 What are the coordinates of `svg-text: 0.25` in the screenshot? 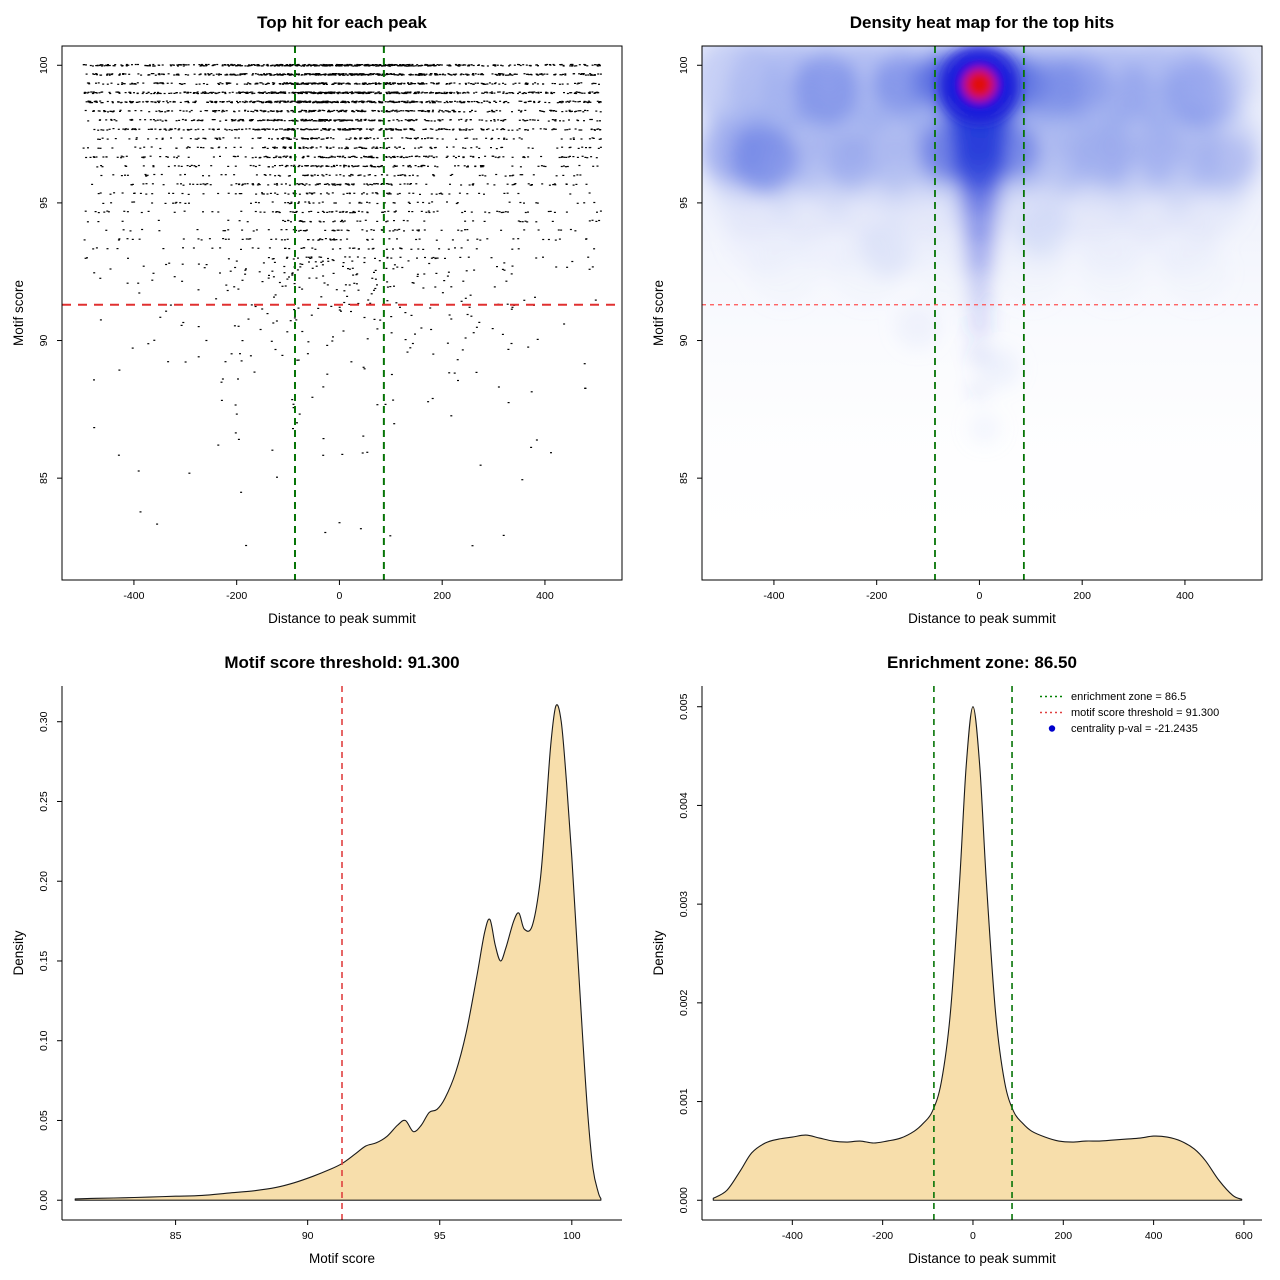 It's located at (44, 801).